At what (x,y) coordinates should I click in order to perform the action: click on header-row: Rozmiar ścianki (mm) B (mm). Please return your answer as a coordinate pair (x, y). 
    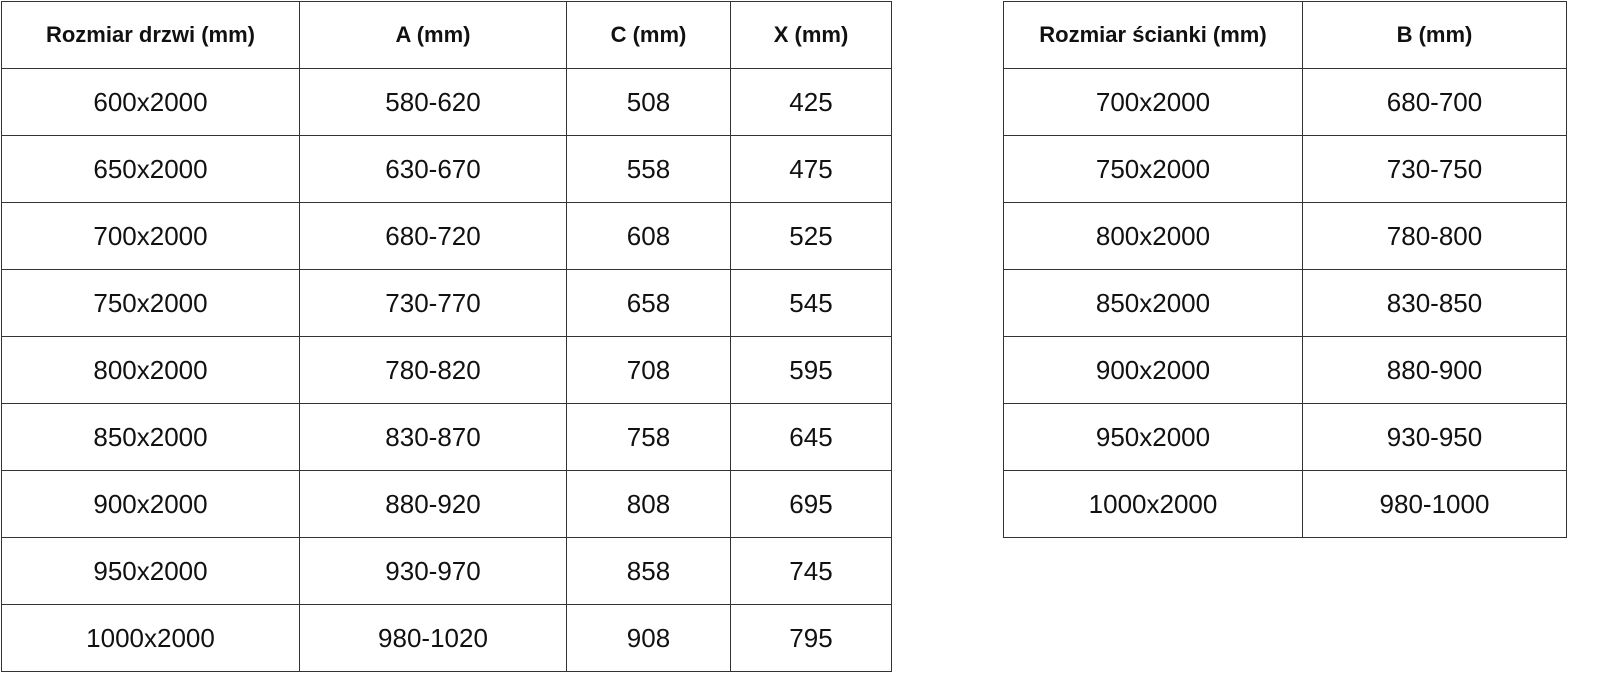
    Looking at the image, I should click on (1285, 35).